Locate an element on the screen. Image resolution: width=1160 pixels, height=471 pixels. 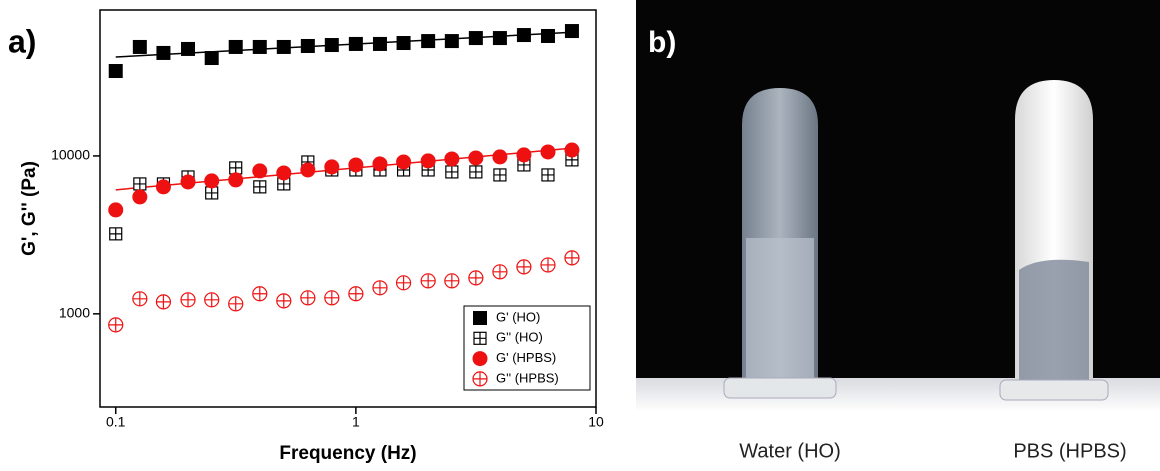
x-tick-label: 10 is located at coordinates (596, 422).